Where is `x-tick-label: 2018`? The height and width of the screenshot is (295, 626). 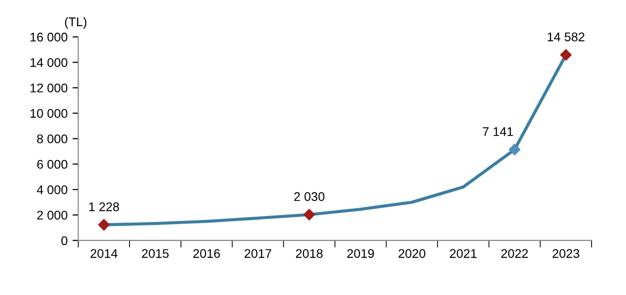 x-tick-label: 2018 is located at coordinates (309, 253).